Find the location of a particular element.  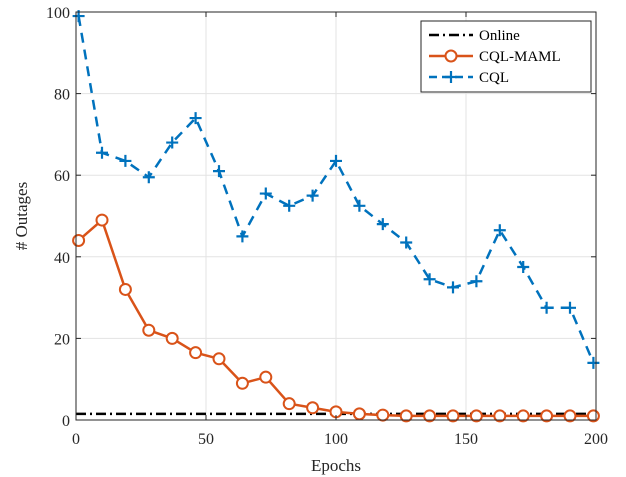

y-tick-label: 100 is located at coordinates (58, 13).